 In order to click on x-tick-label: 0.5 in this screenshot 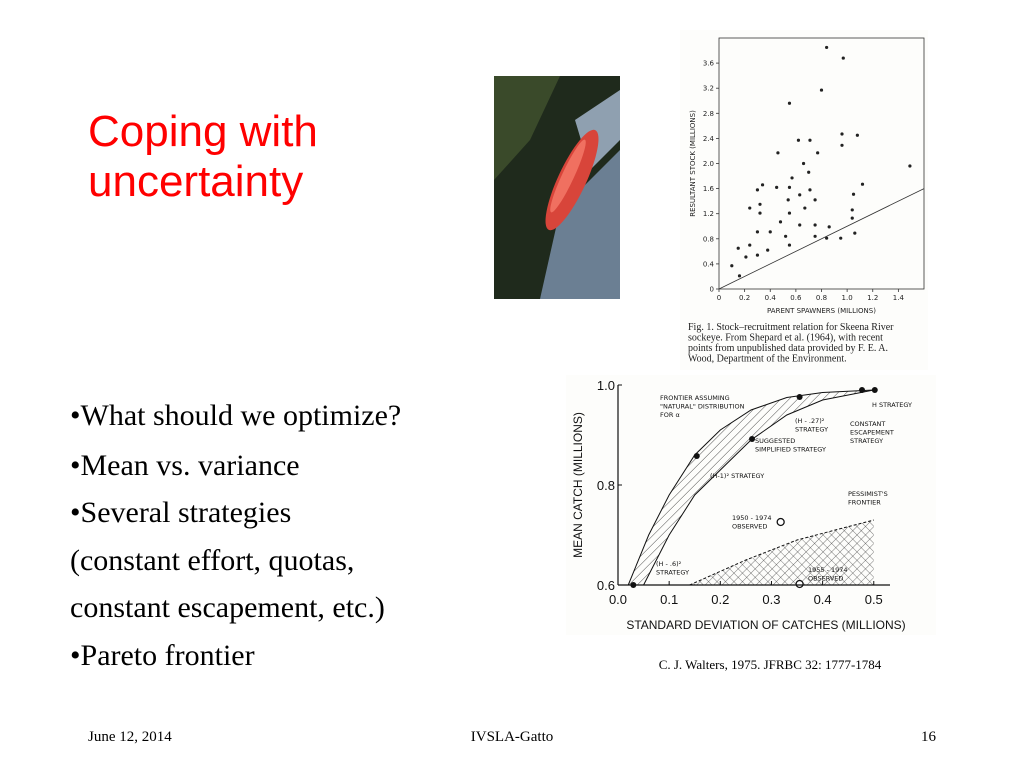, I will do `click(874, 599)`.